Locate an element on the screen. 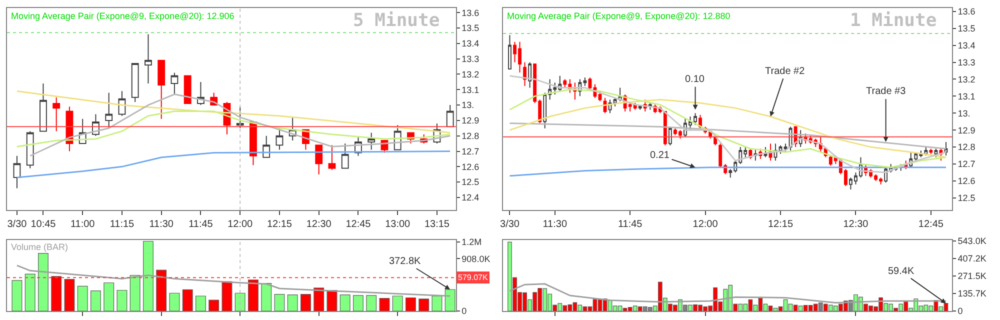 The height and width of the screenshot is (320, 1000). annotation: 59.4K is located at coordinates (901, 271).